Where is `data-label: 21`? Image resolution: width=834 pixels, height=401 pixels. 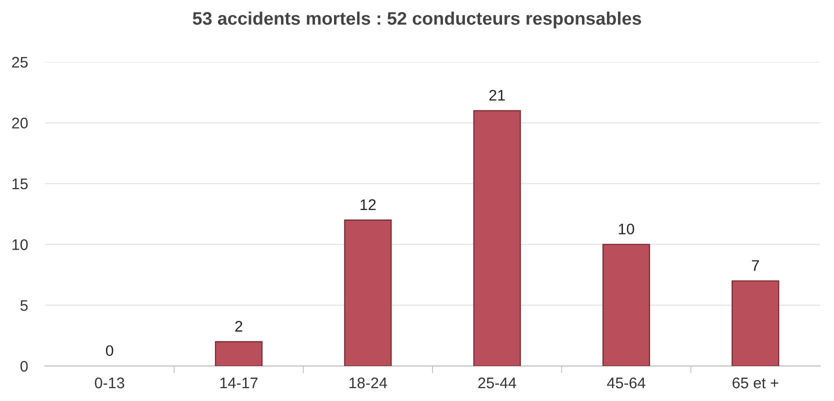
data-label: 21 is located at coordinates (497, 95).